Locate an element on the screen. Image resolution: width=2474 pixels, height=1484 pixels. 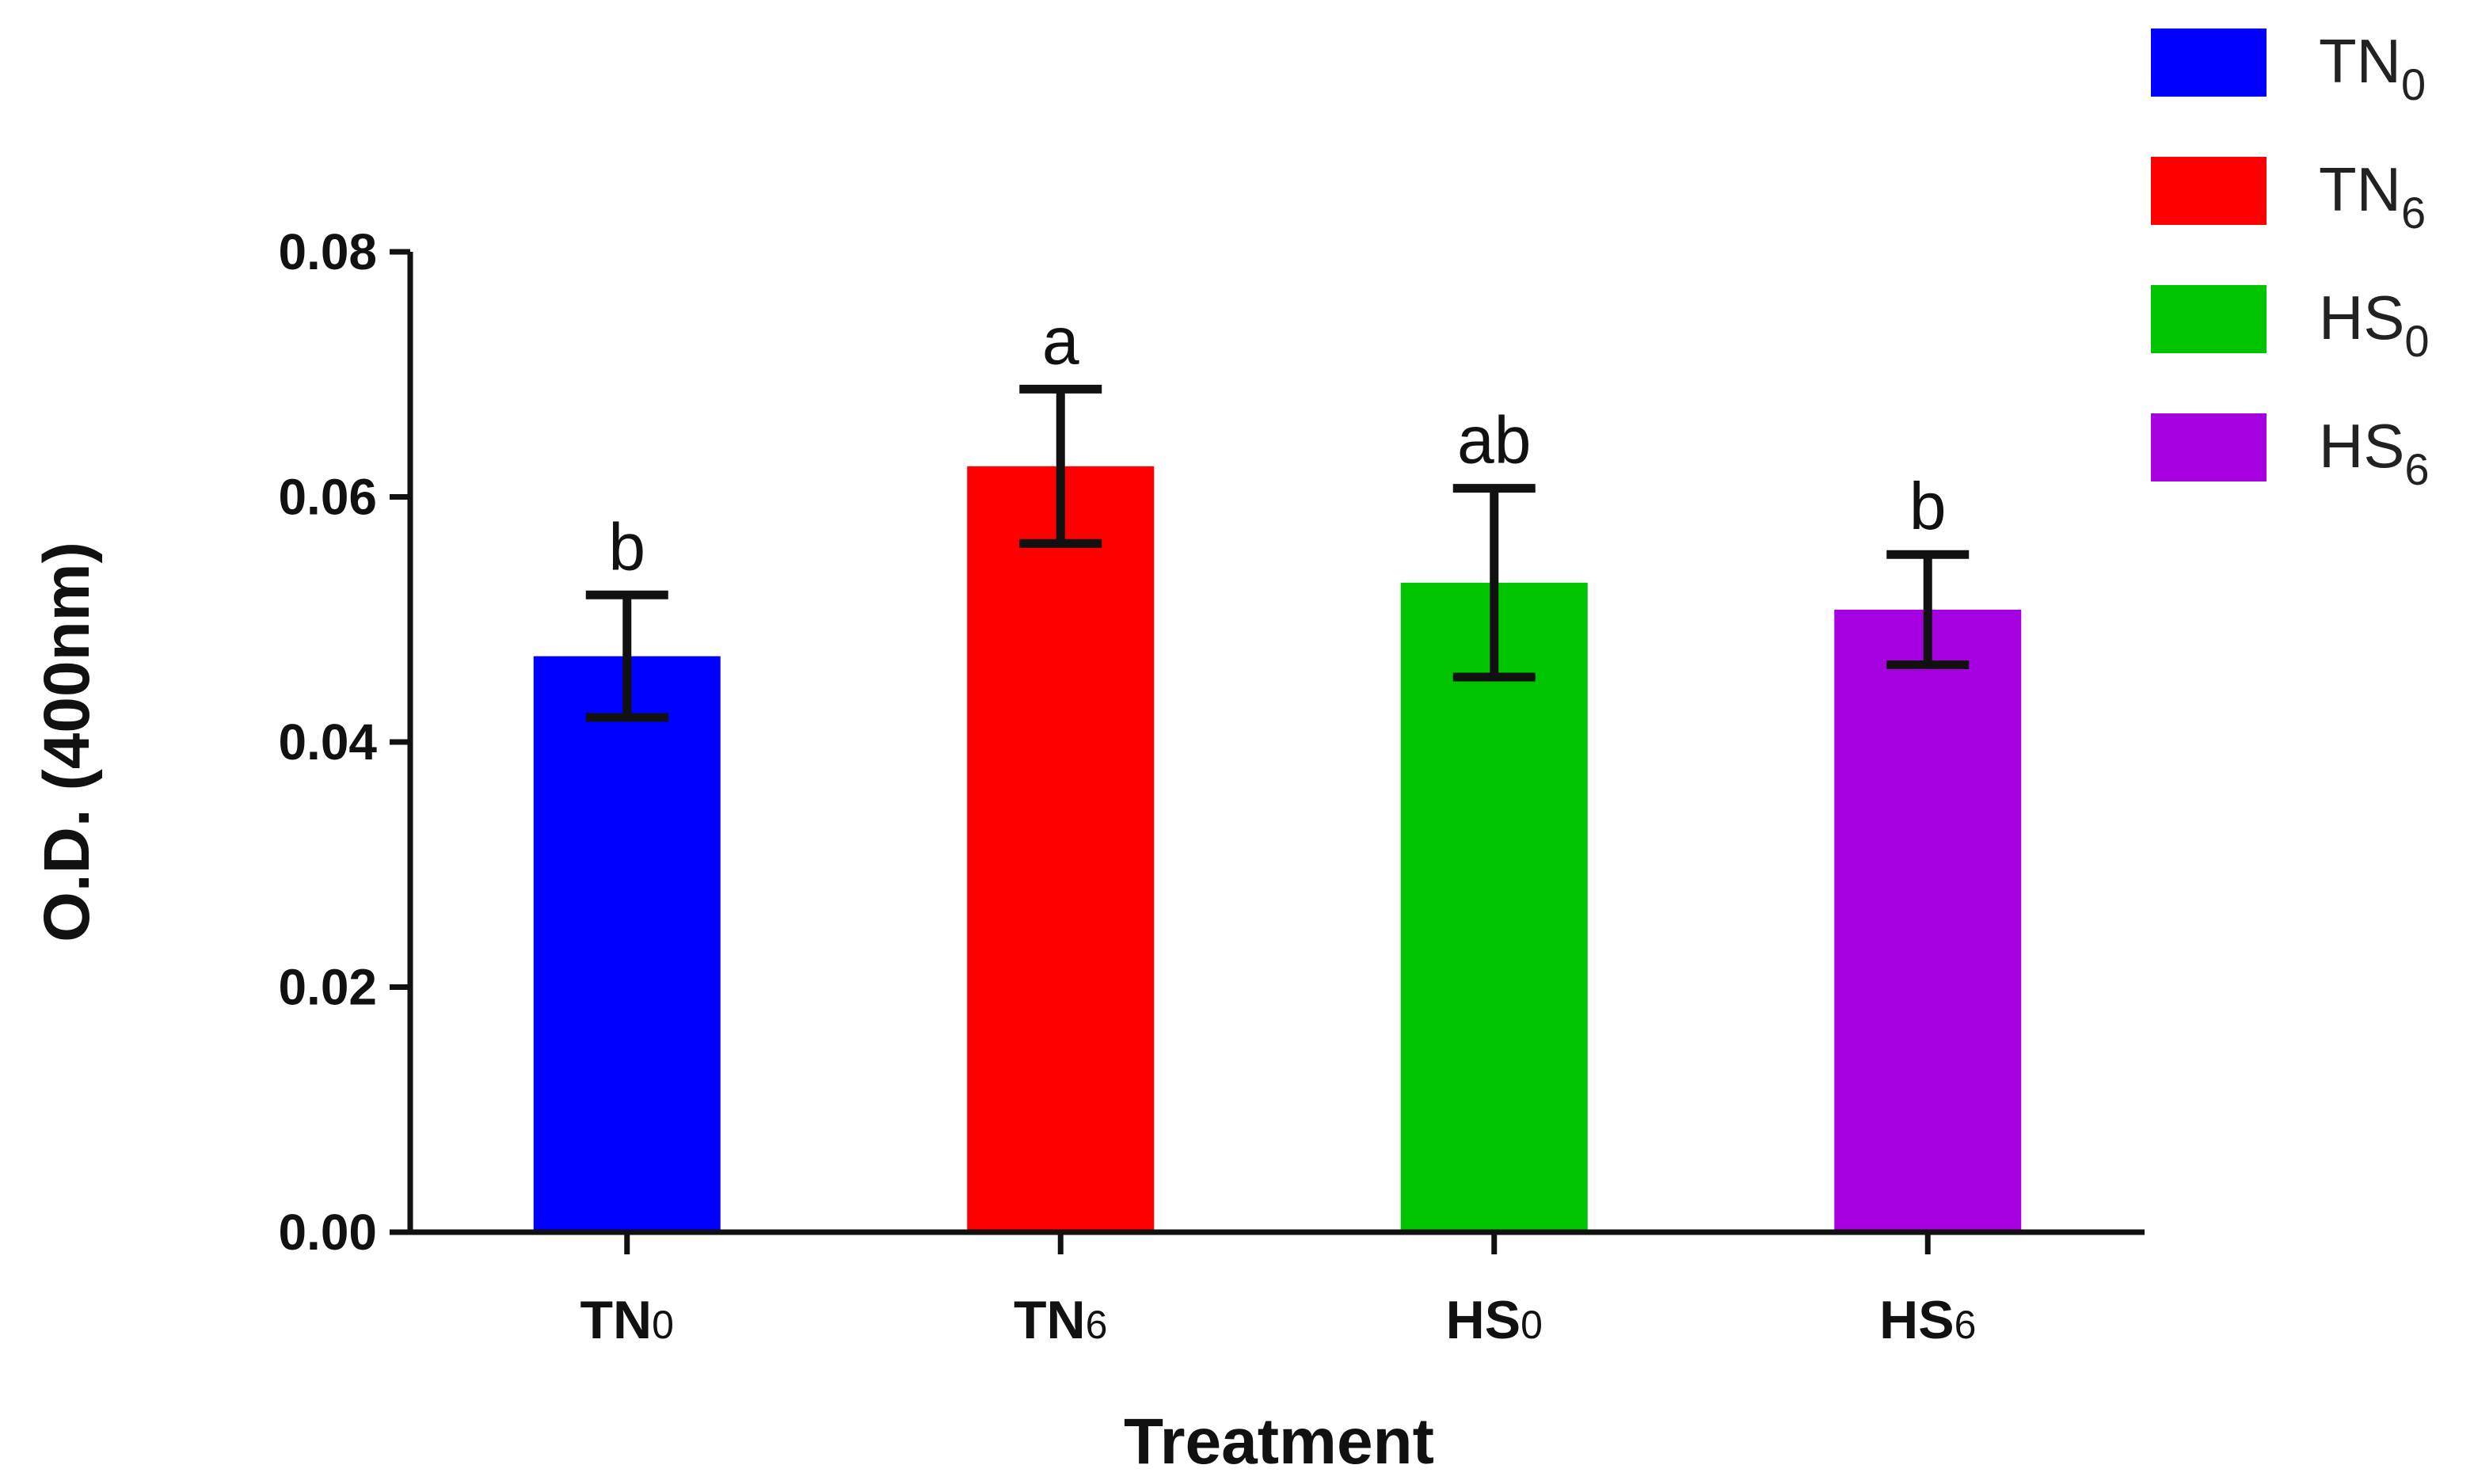
y-tick-label: 0.00 is located at coordinates (327, 1233).